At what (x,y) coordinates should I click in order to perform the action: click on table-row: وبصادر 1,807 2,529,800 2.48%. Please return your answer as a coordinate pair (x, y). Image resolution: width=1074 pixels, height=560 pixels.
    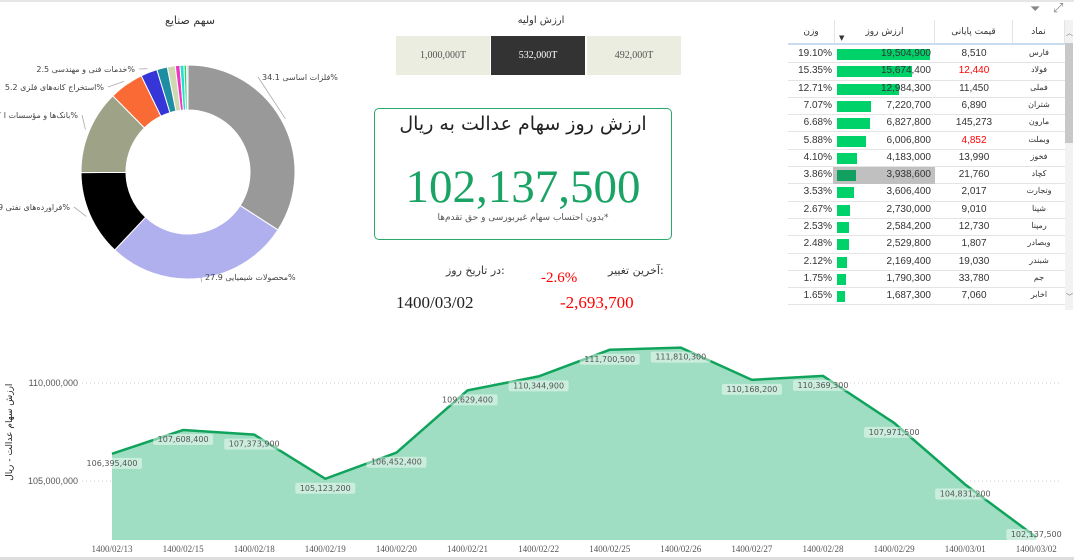
    Looking at the image, I should click on (926, 245).